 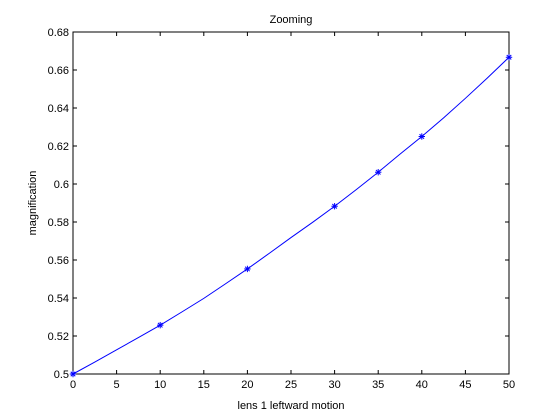 What do you see at coordinates (160, 385) in the screenshot?
I see `x-tick-label: 10` at bounding box center [160, 385].